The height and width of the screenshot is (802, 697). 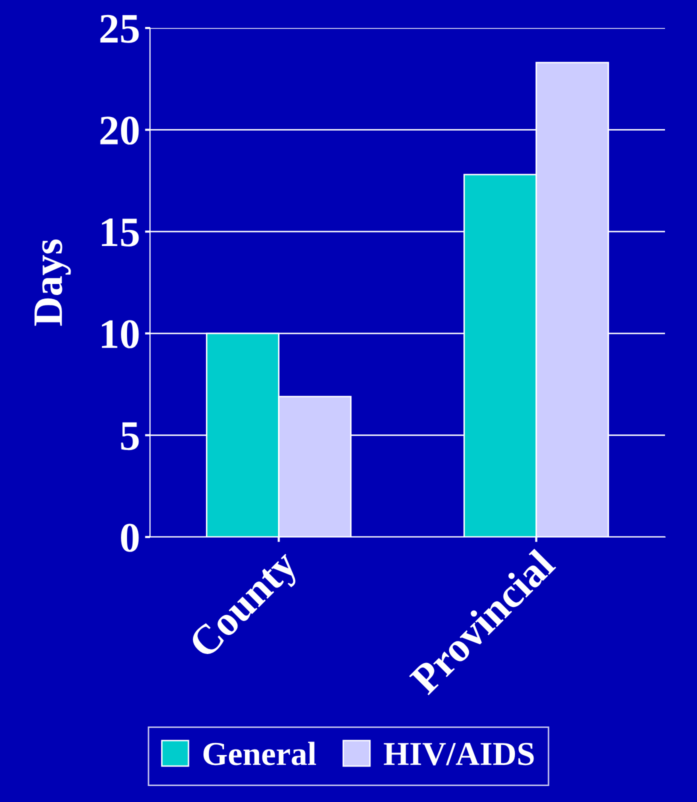 What do you see at coordinates (130, 436) in the screenshot?
I see `y-tick-label: 5` at bounding box center [130, 436].